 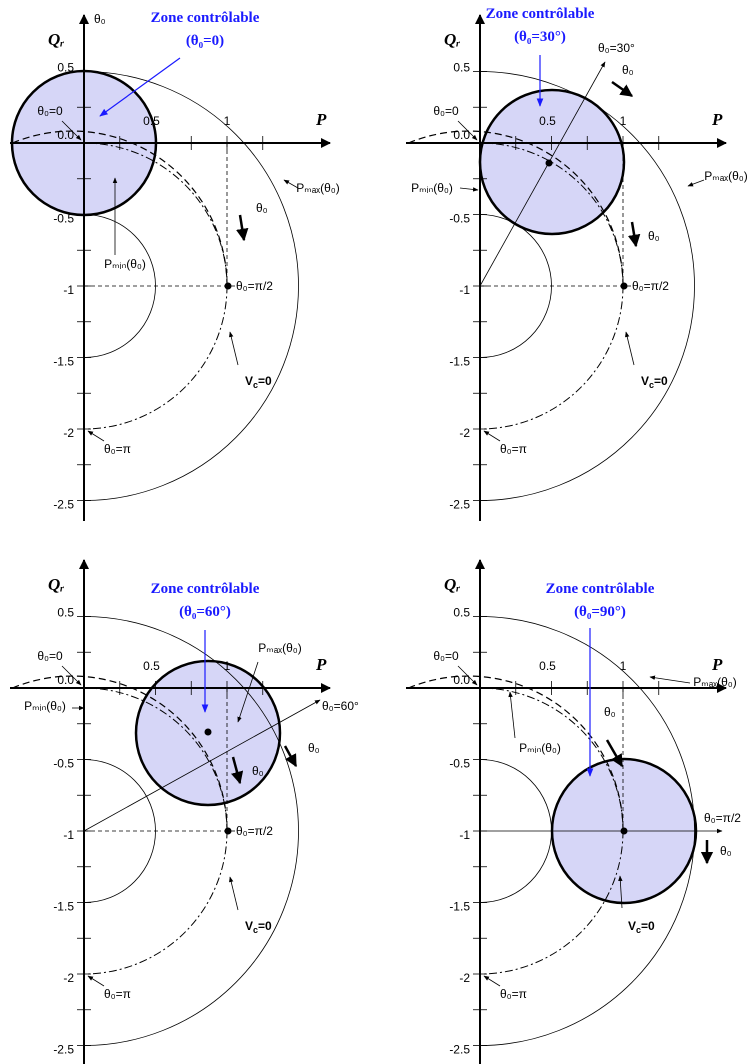 What do you see at coordinates (140, 87) in the screenshot?
I see `title-arrow` at bounding box center [140, 87].